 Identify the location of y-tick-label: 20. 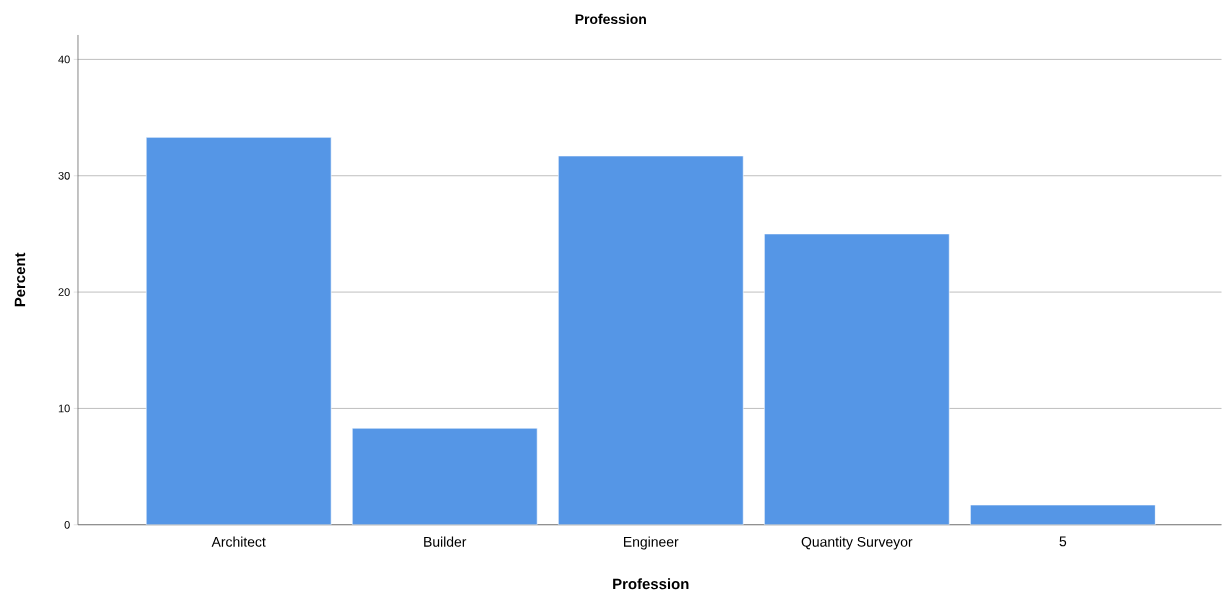
(64, 292).